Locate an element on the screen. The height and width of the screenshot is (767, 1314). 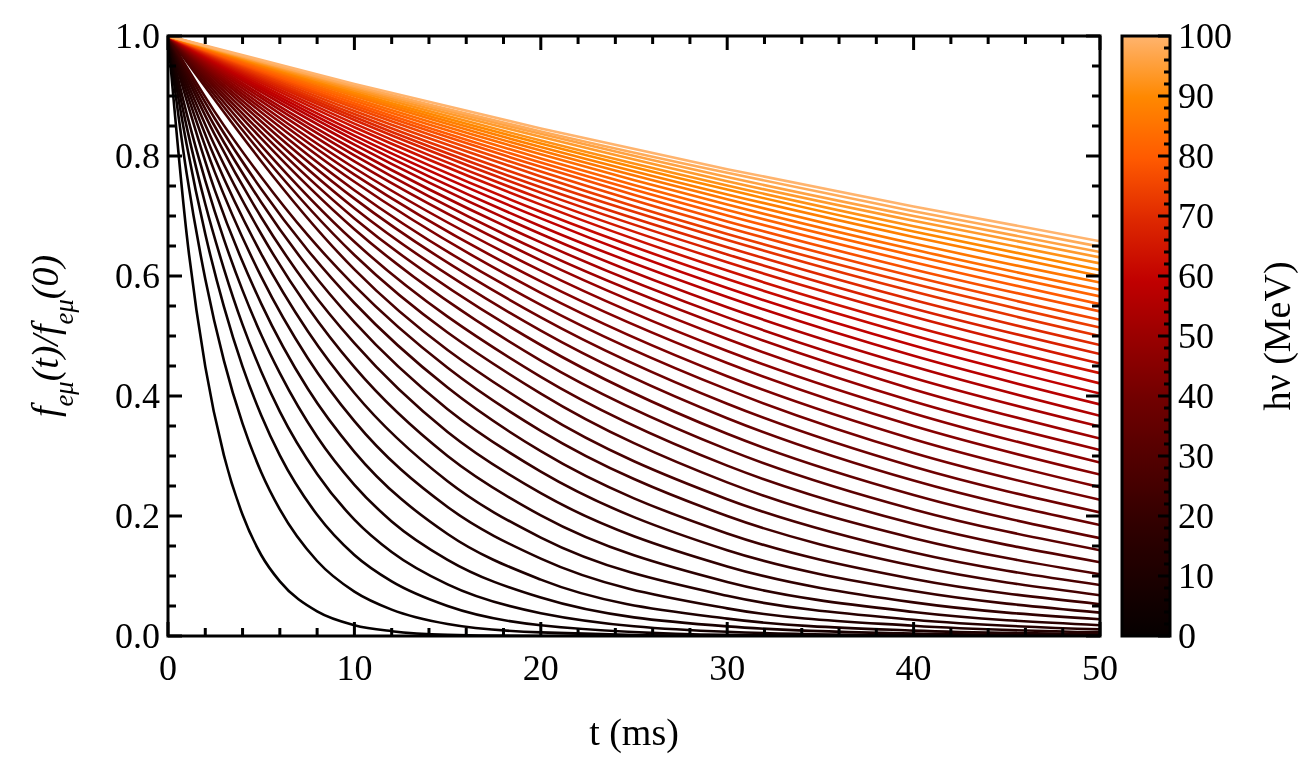
y-tick-label: 0.4 is located at coordinates (137, 396).